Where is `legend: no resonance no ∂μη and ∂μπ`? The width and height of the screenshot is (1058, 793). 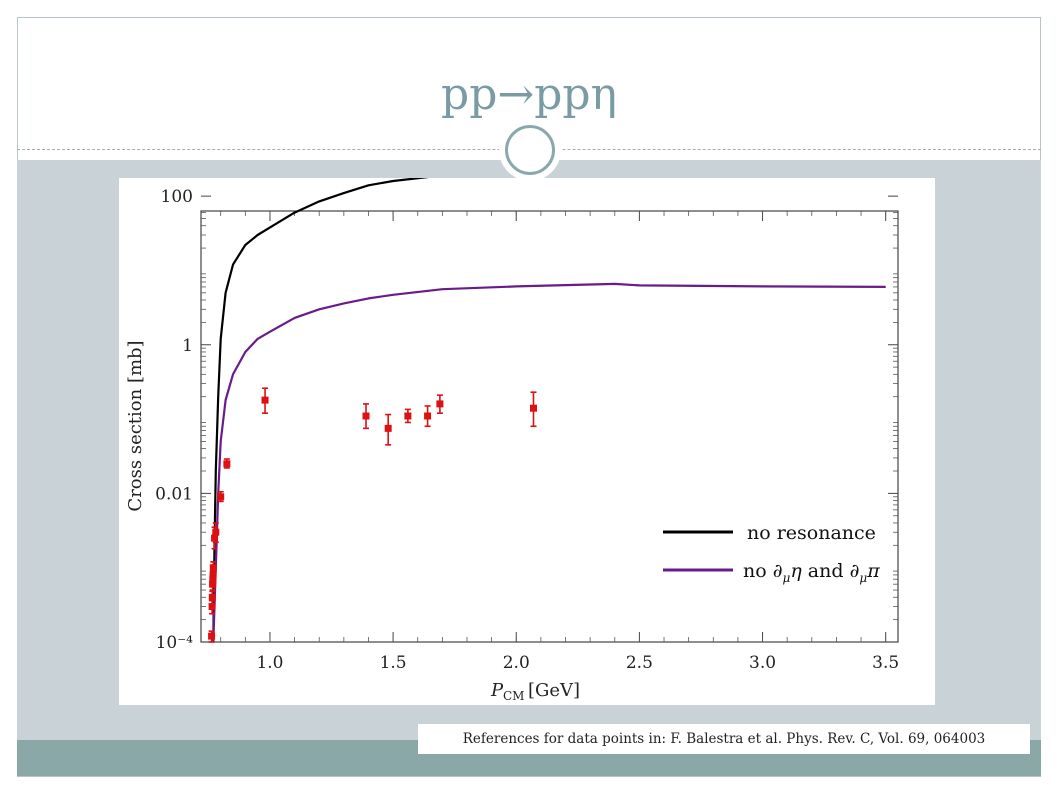 legend: no resonance no ∂μη and ∂μπ is located at coordinates (771, 553).